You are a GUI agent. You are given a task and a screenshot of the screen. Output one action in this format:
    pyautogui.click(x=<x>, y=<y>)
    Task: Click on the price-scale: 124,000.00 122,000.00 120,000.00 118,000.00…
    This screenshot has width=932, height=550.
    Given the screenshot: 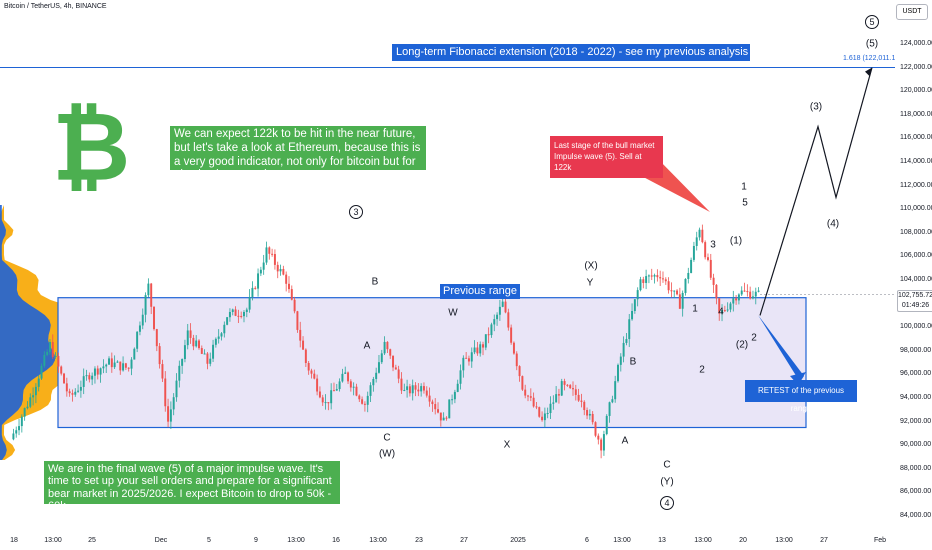 What is the action you would take?
    pyautogui.click(x=913, y=275)
    